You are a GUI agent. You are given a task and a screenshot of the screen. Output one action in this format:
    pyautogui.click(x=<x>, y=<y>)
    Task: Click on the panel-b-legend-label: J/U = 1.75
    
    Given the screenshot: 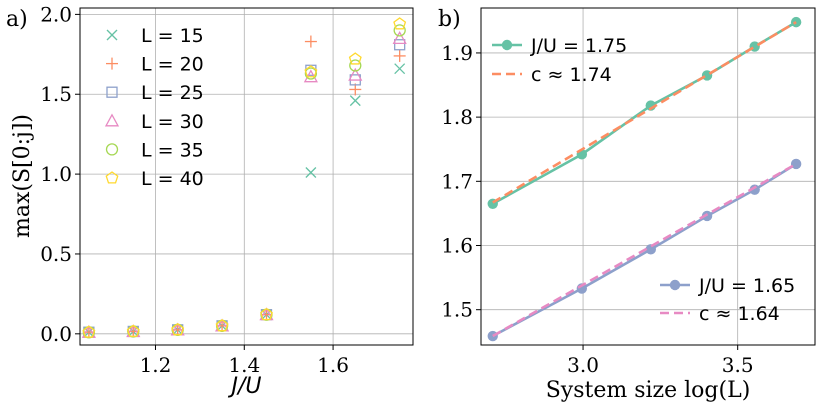 What is the action you would take?
    pyautogui.click(x=578, y=46)
    